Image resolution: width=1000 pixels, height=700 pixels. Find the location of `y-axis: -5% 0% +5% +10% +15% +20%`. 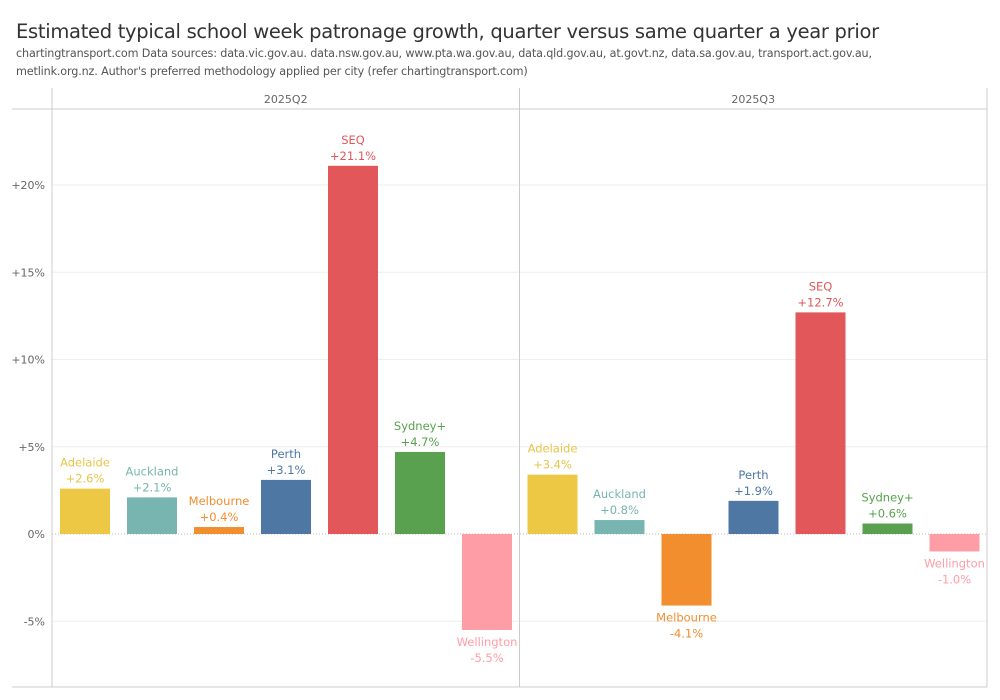

y-axis: -5% 0% +5% +10% +15% +20% is located at coordinates (28, 403).